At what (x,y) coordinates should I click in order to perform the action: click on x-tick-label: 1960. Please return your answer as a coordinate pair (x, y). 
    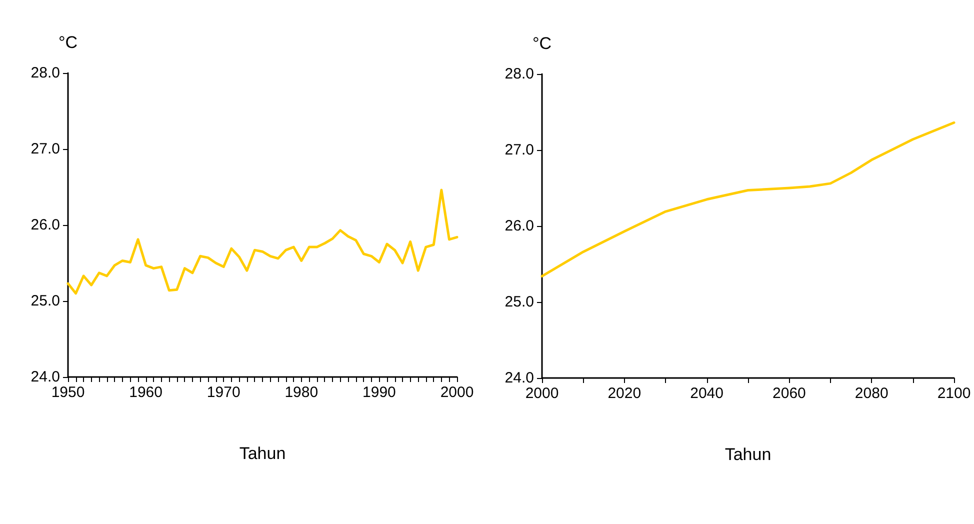
    Looking at the image, I should click on (145, 392).